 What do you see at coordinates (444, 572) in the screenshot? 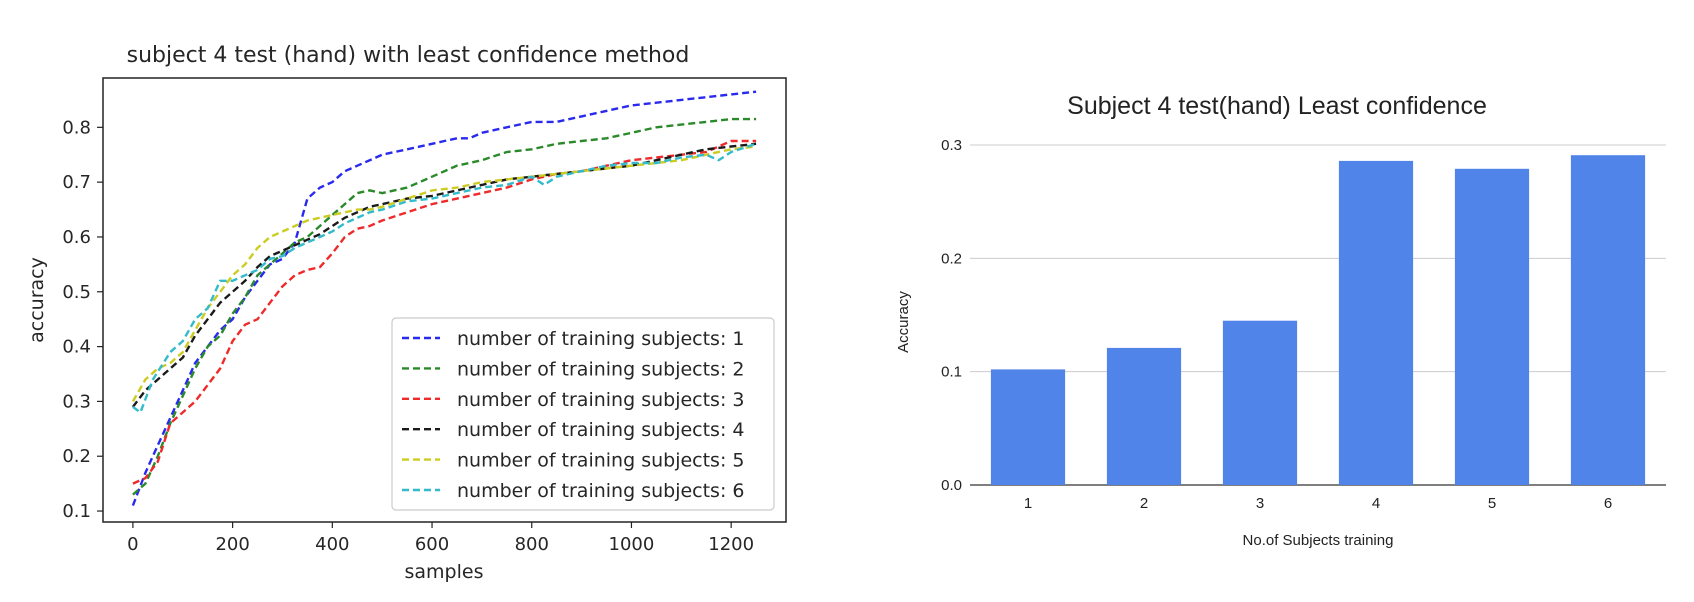
I see `line-chart-x-axis-label: samples` at bounding box center [444, 572].